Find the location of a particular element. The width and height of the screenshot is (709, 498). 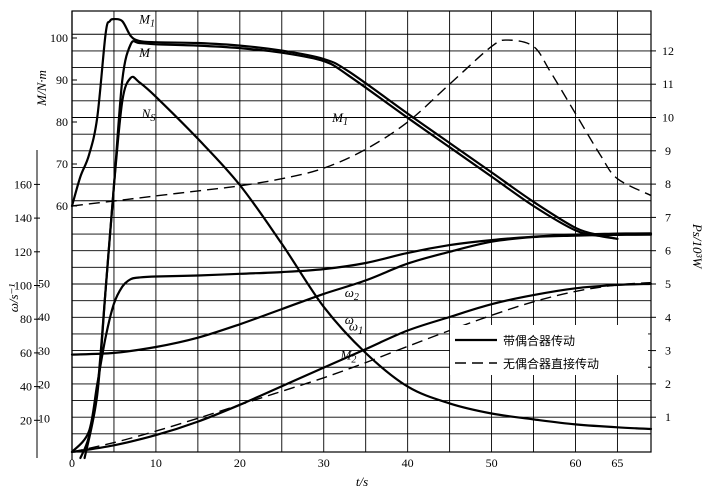

y-tick-label-Ps: 8 is located at coordinates (668, 184).